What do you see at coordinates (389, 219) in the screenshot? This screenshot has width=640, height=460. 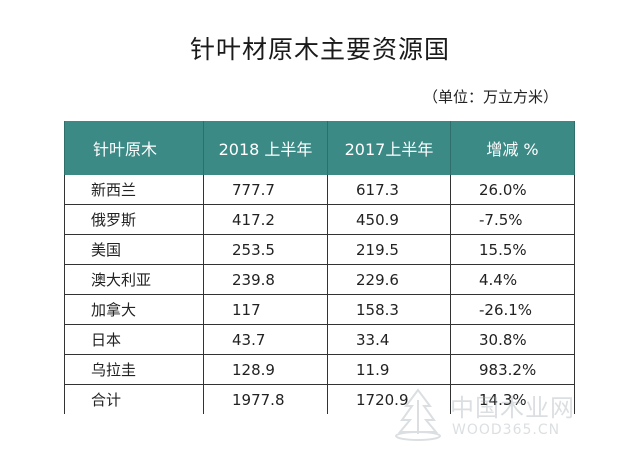 I see `cell-2017h1: 450.9` at bounding box center [389, 219].